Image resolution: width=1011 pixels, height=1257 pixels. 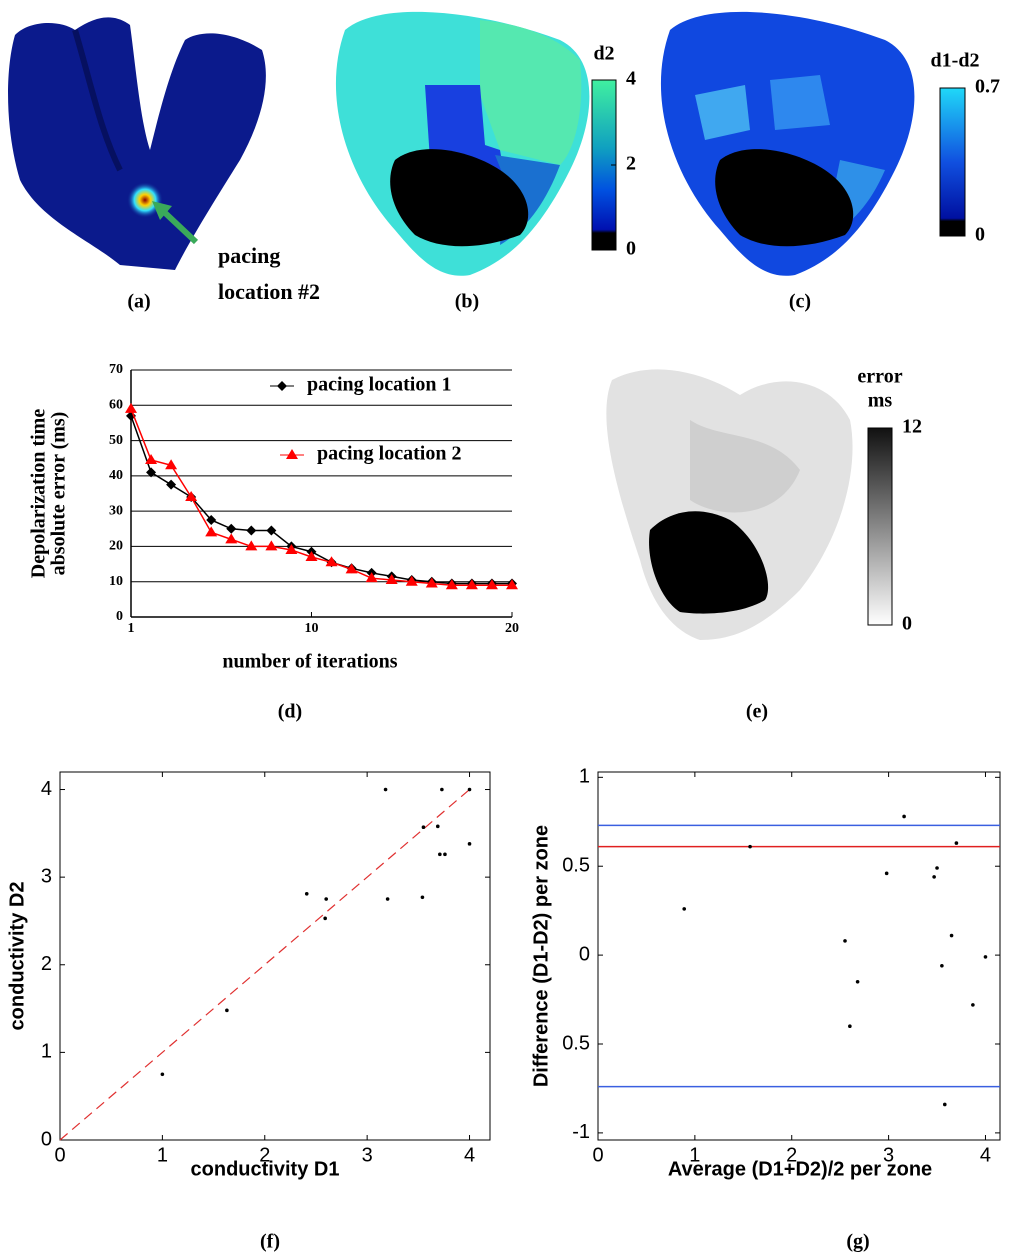 What do you see at coordinates (46, 789) in the screenshot?
I see `y-tick-label: 4` at bounding box center [46, 789].